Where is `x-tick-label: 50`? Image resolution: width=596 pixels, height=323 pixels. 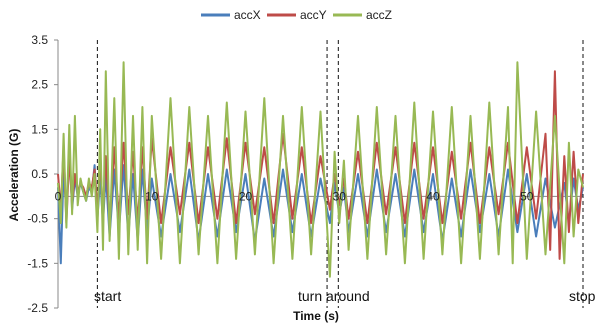
x-tick-label: 50 is located at coordinates (527, 196).